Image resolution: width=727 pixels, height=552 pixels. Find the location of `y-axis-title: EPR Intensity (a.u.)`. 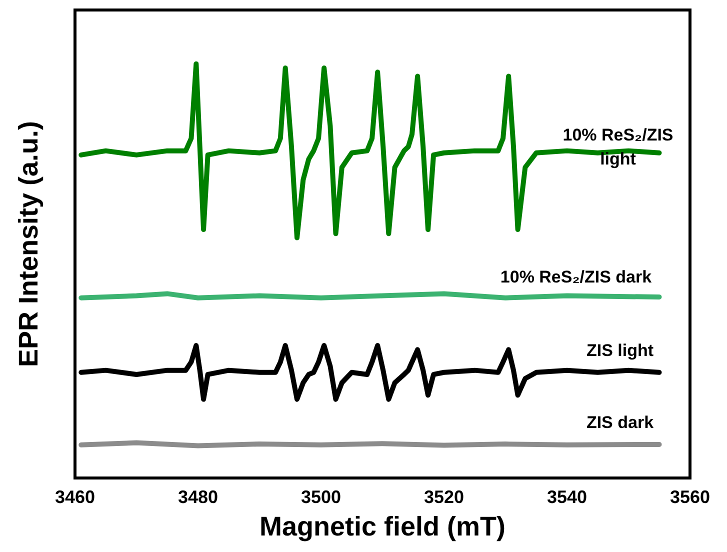

y-axis-title: EPR Intensity (a.u.) is located at coordinates (28, 244).